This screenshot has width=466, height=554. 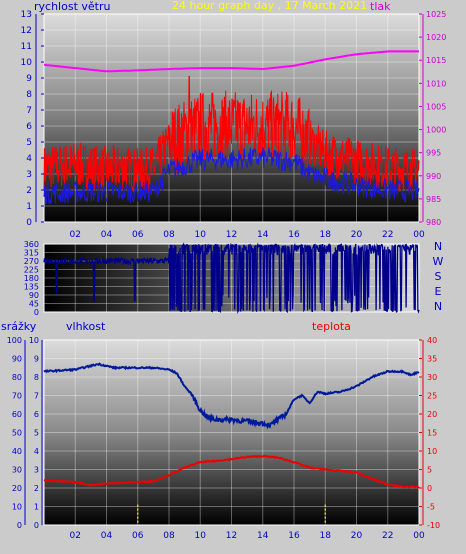 What do you see at coordinates (107, 536) in the screenshot?
I see `humidity-x-tick-label: 04` at bounding box center [107, 536].